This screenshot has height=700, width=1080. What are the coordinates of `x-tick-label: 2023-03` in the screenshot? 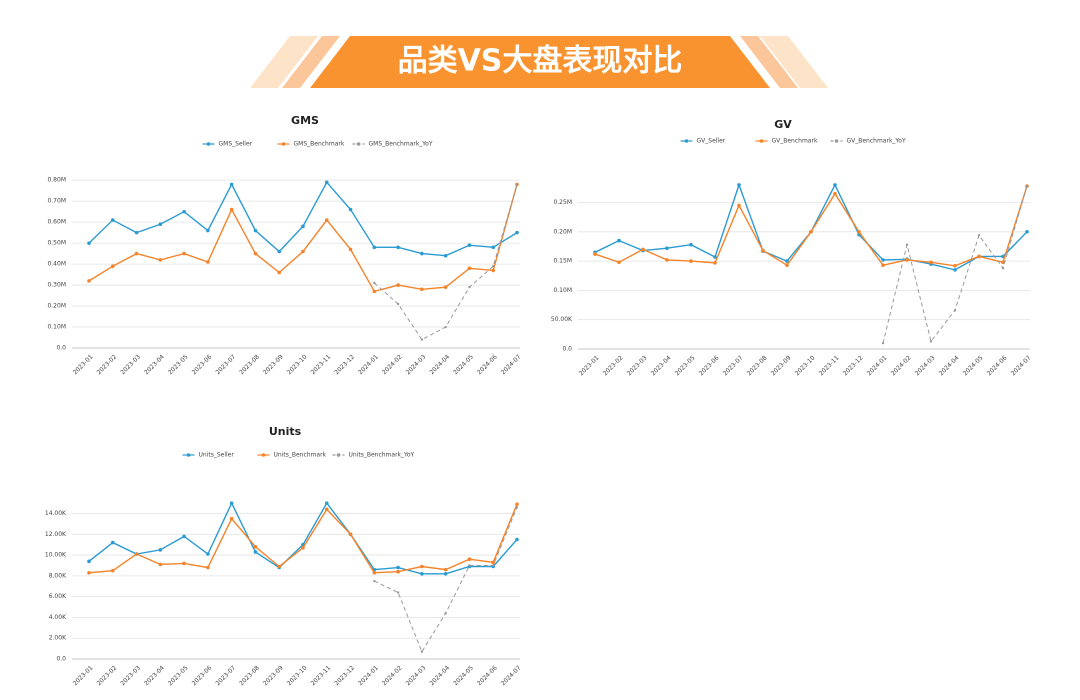 It's located at (130, 364).